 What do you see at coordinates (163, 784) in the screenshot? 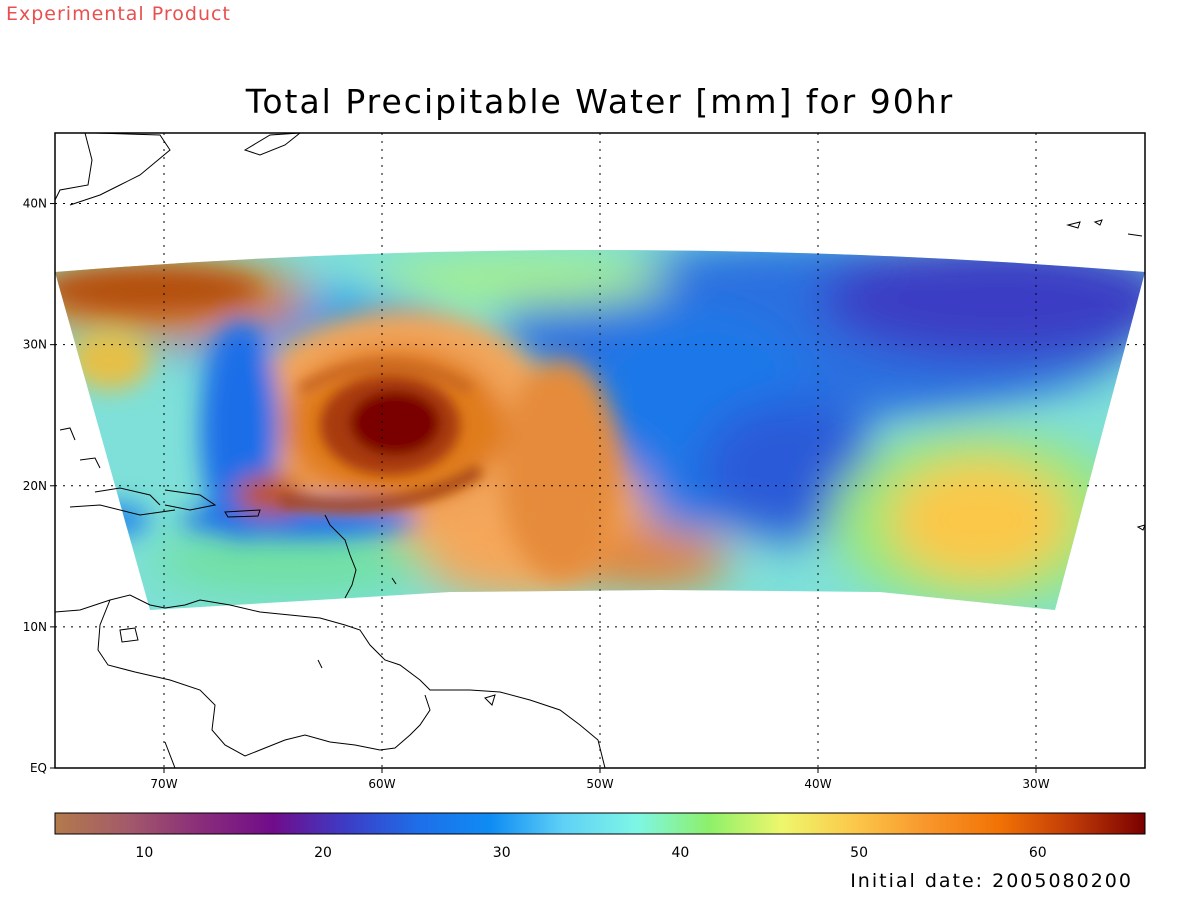
I see `lon-tick-label: 70W` at bounding box center [163, 784].